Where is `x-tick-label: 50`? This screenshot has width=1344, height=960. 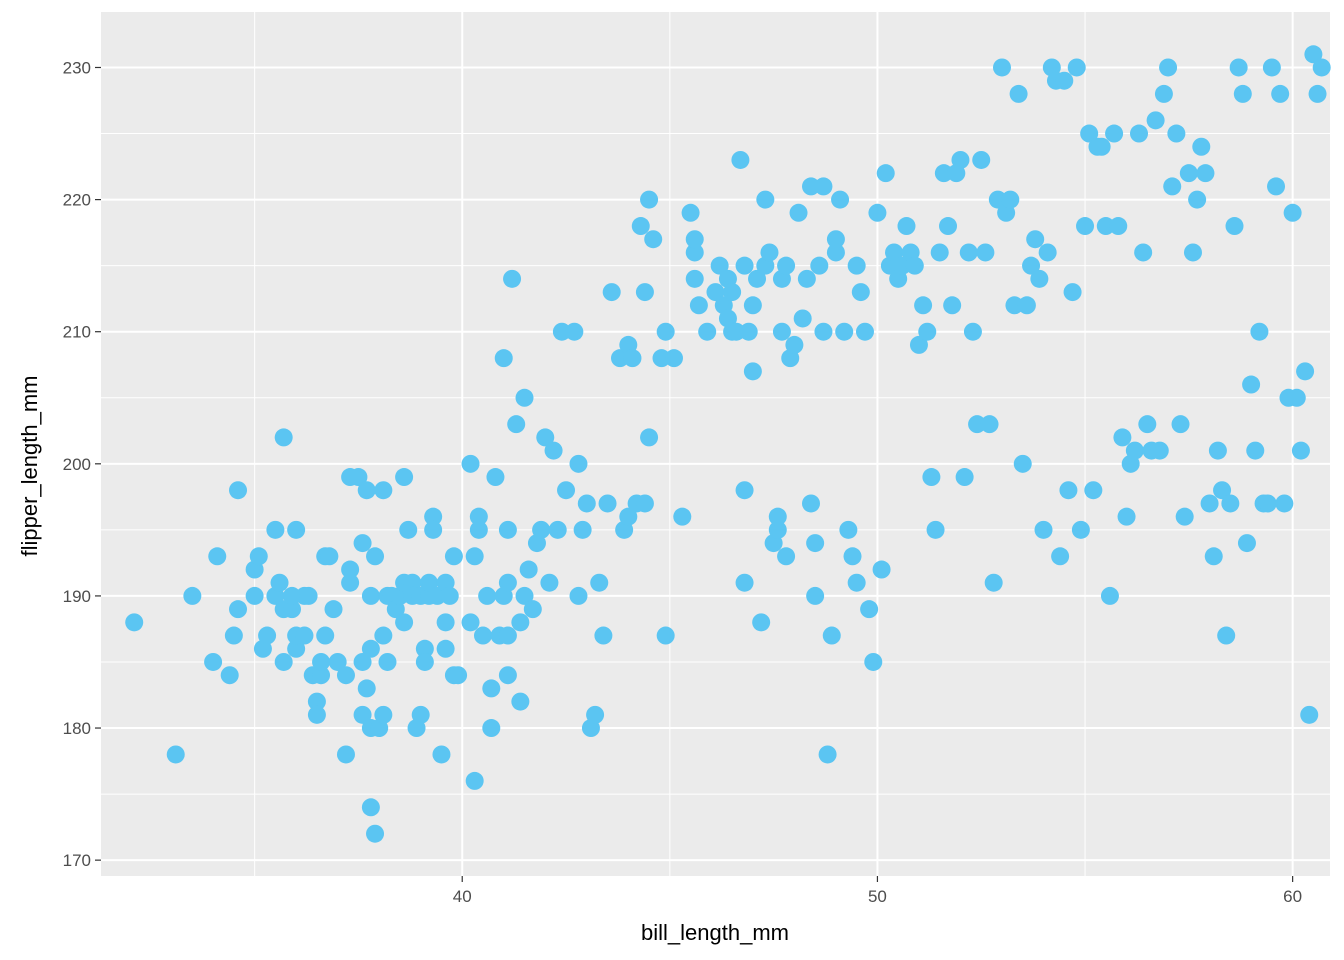 x-tick-label: 50 is located at coordinates (877, 896).